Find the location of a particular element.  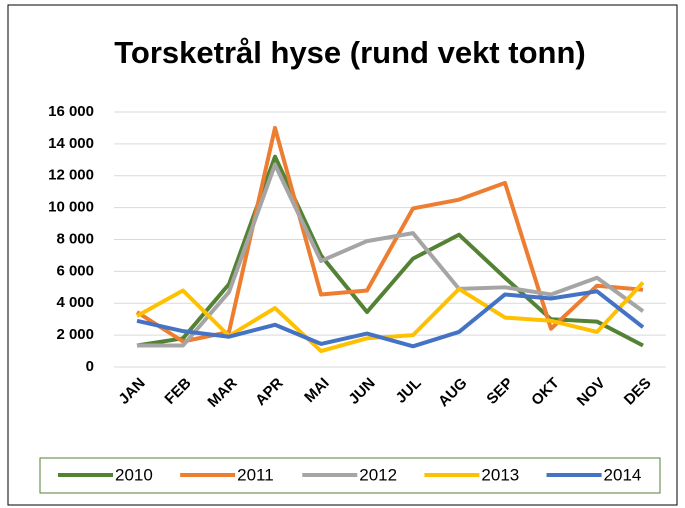

y-tick-label: 12 000 is located at coordinates (71, 175).